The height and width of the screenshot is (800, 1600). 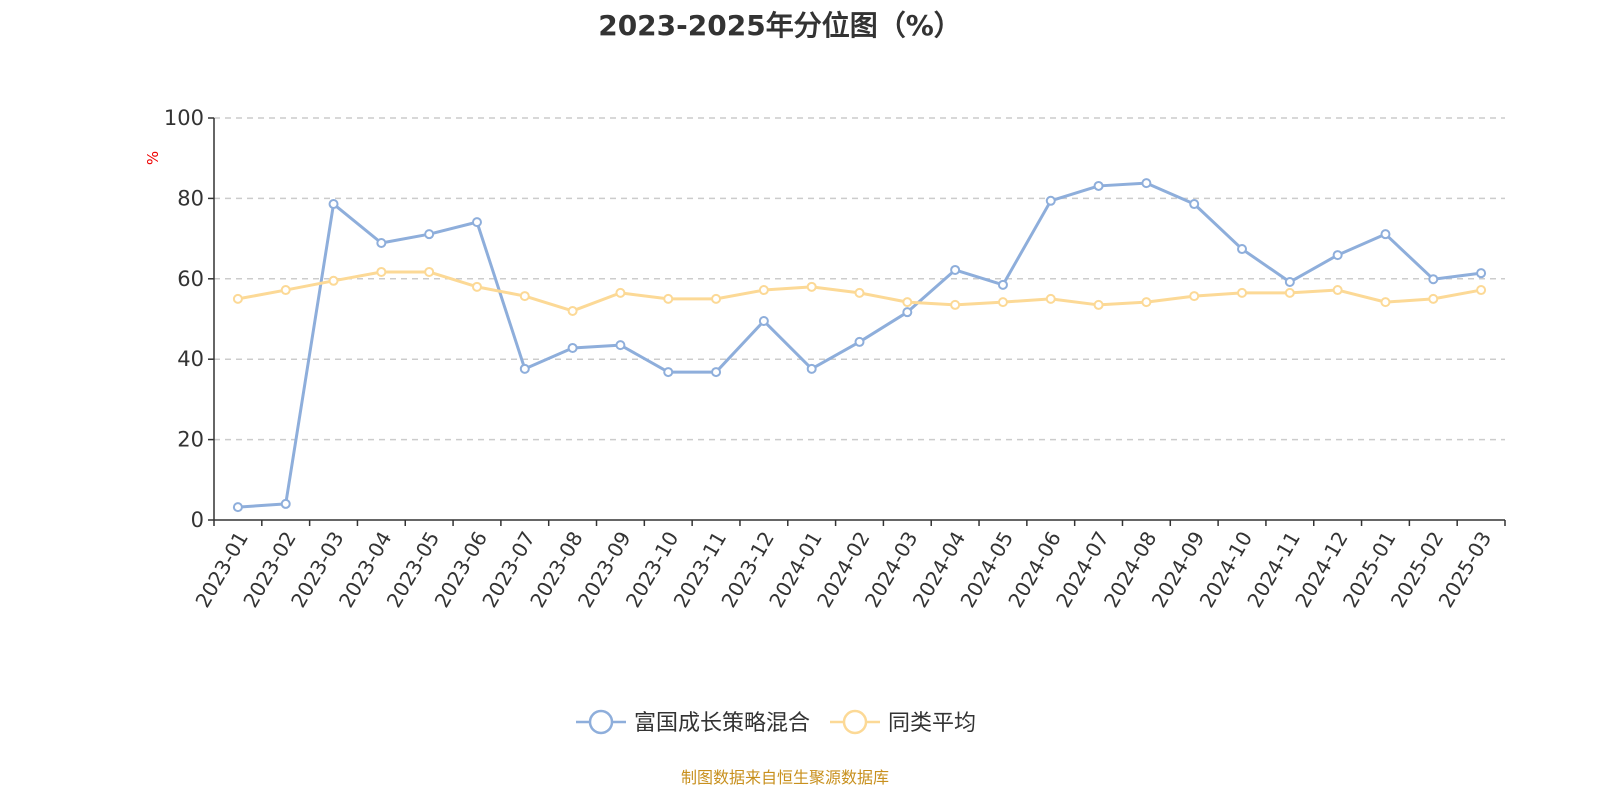 I want to click on legend-label: 同类平均, so click(x=932, y=723).